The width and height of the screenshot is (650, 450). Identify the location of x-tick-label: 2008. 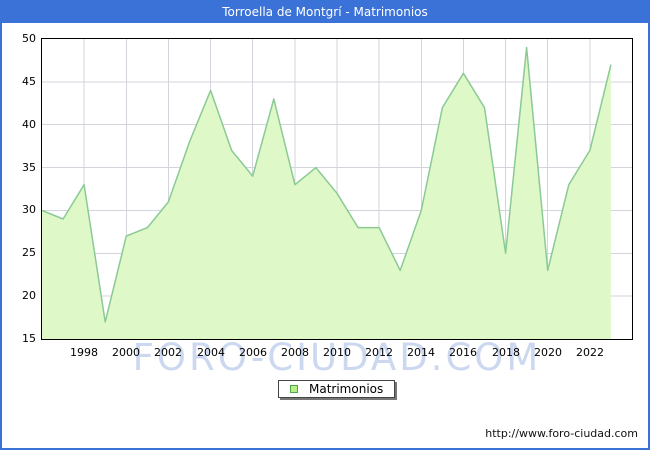
(295, 352).